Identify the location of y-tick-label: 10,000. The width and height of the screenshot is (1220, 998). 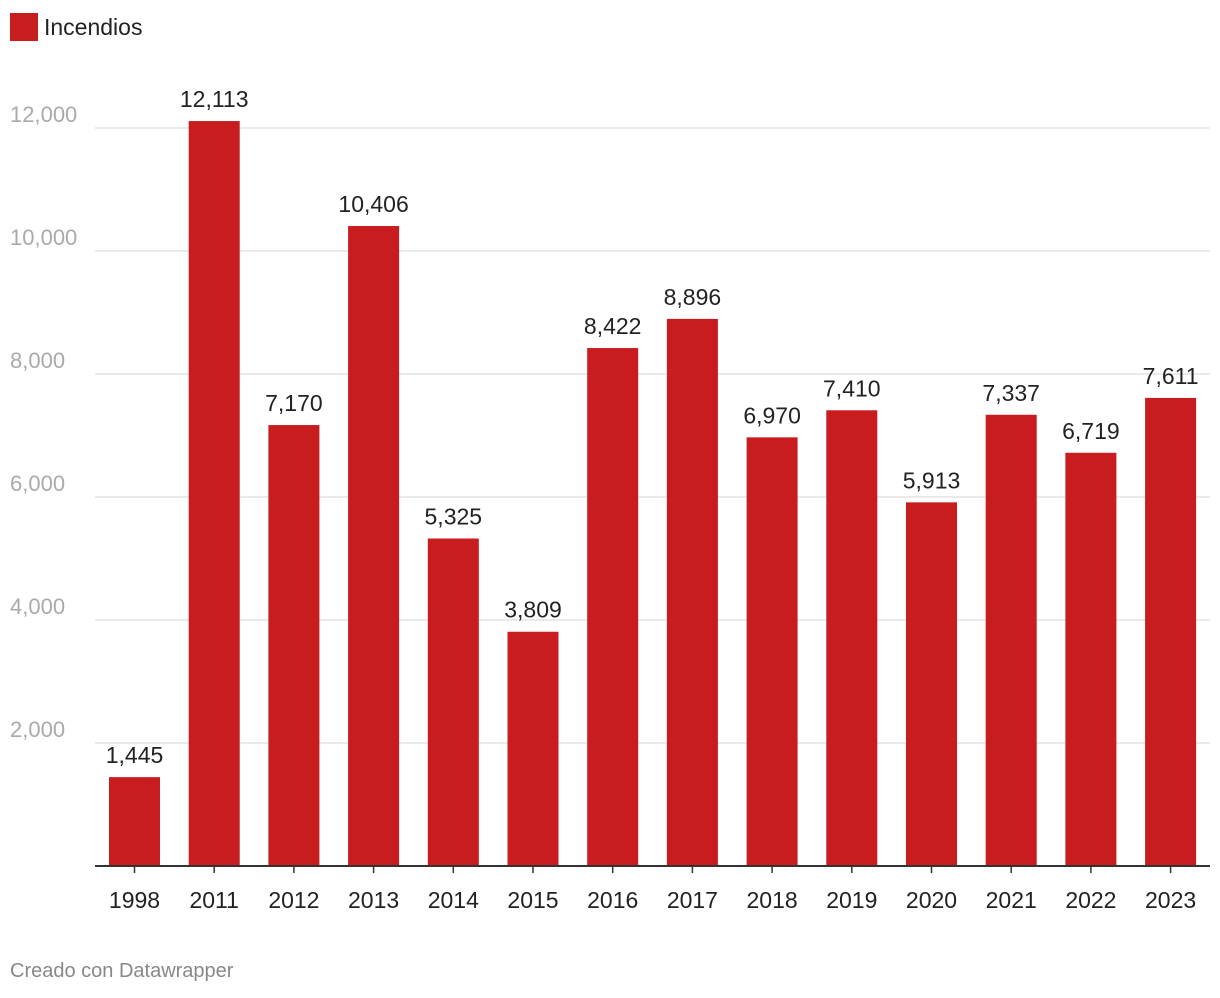
(43, 237).